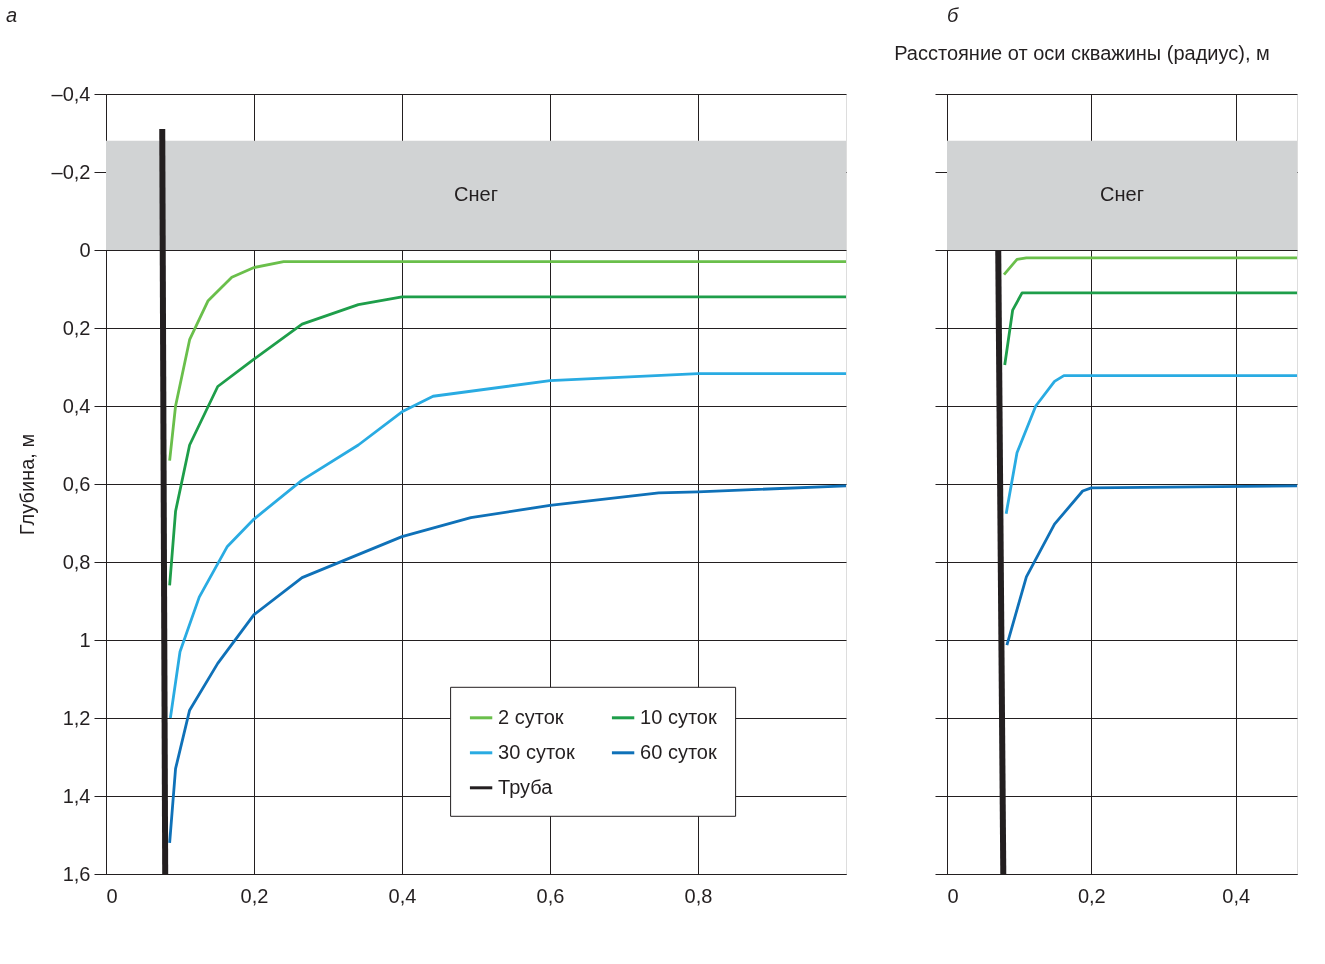 The width and height of the screenshot is (1325, 964). I want to click on y-tick-label: 1,6, so click(76, 873).